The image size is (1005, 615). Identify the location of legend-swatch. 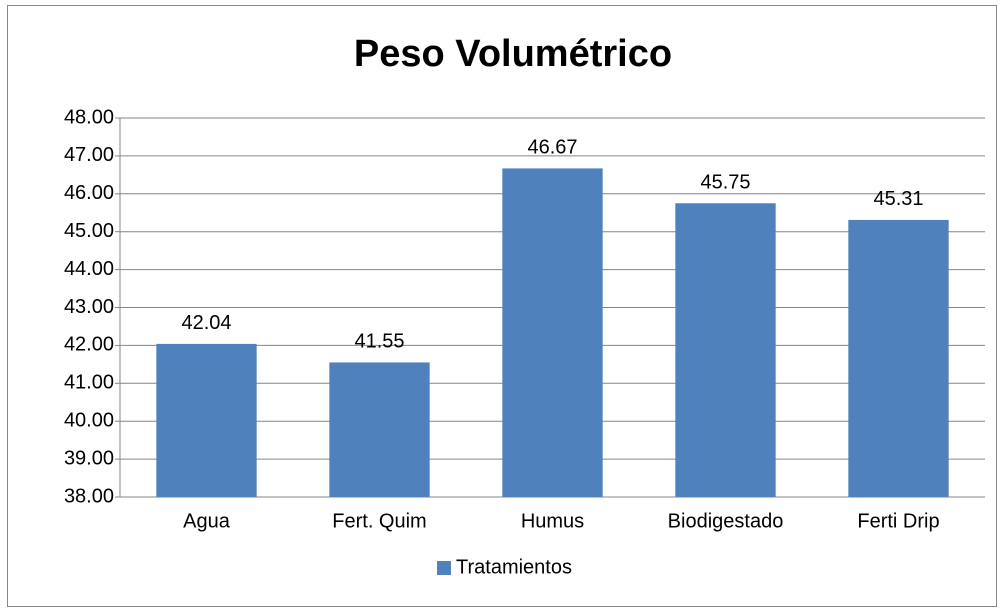
(444, 568).